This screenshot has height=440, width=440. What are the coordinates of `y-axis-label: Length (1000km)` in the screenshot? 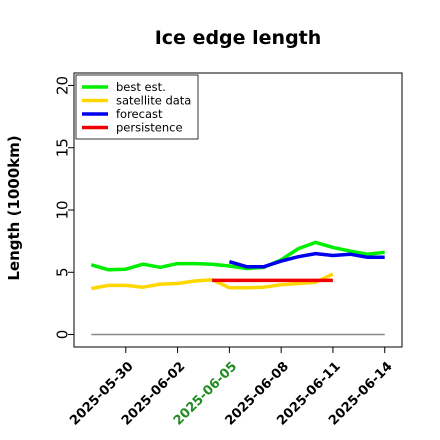 It's located at (14, 207).